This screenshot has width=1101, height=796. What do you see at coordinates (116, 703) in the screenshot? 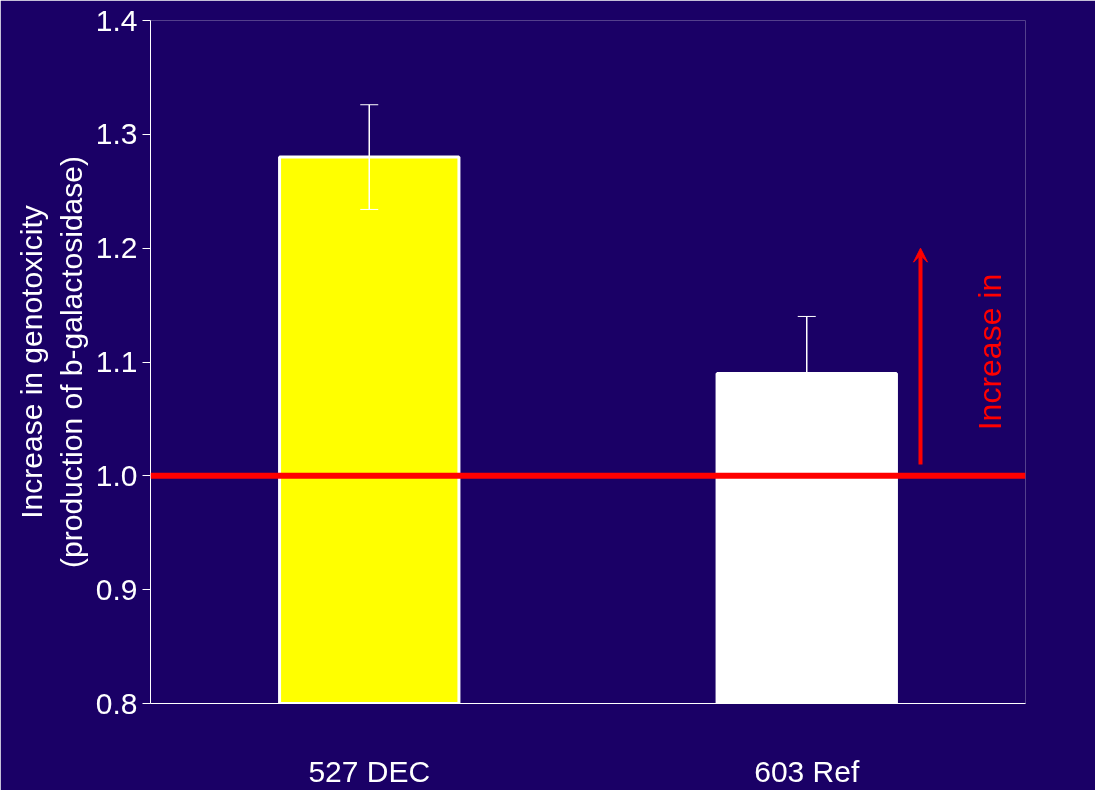
I see `y-tick-label: 0.8` at bounding box center [116, 703].